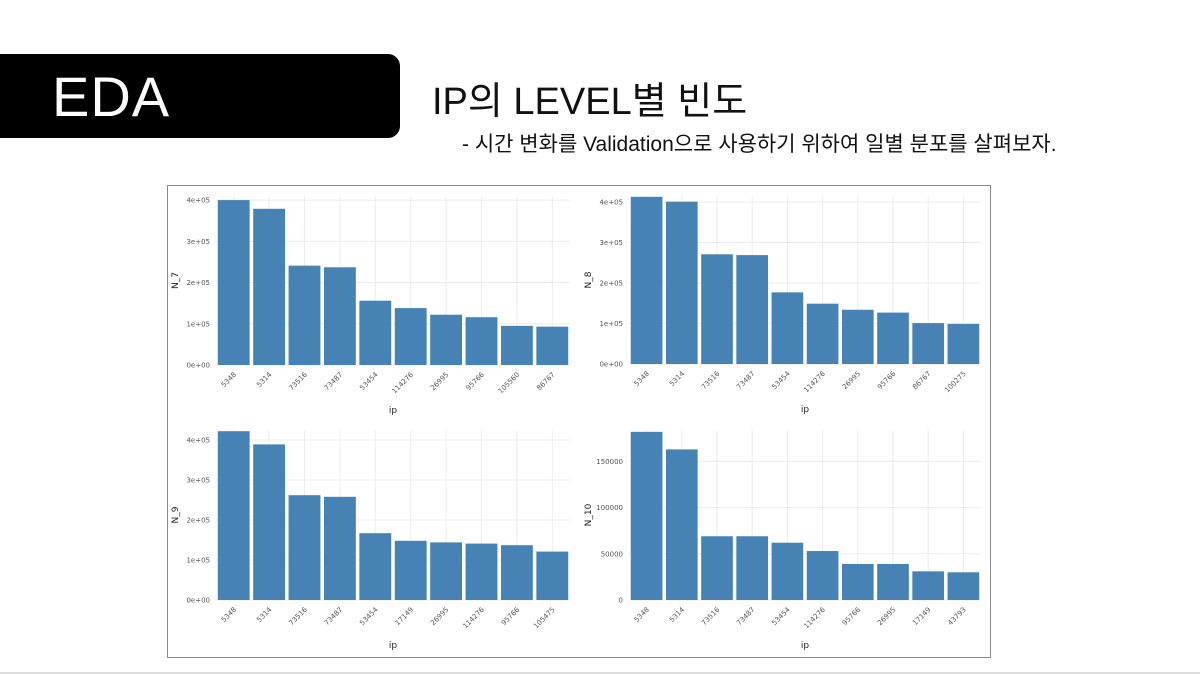  I want to click on y-tick-label: 100000, so click(609, 508).